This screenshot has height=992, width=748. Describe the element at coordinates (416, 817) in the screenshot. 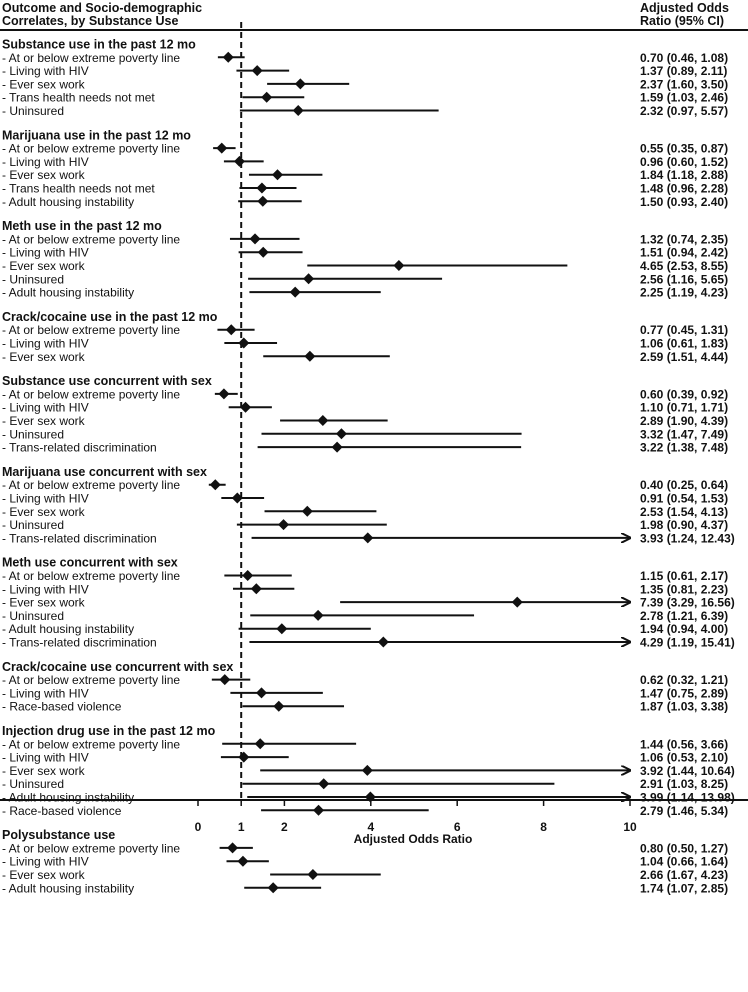

I see `x-axis-ticks: 0 1 2 4 6 8 10` at that location.